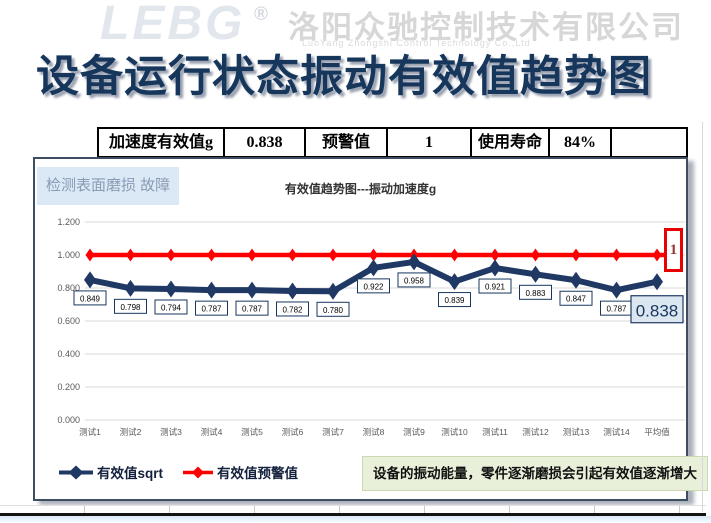 Image resolution: width=711 pixels, height=523 pixels. I want to click on avg-data-label: 0.838, so click(657, 311).